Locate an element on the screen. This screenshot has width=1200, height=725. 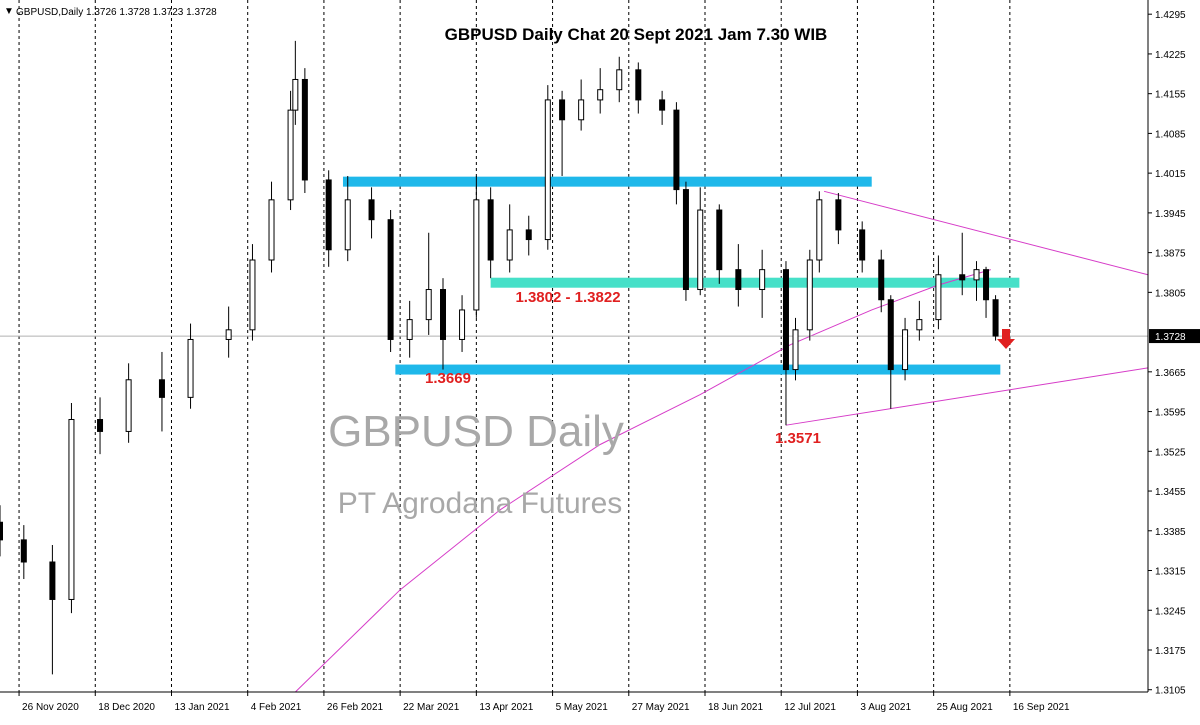
y-tick-label: 1.3105 is located at coordinates (1170, 691).